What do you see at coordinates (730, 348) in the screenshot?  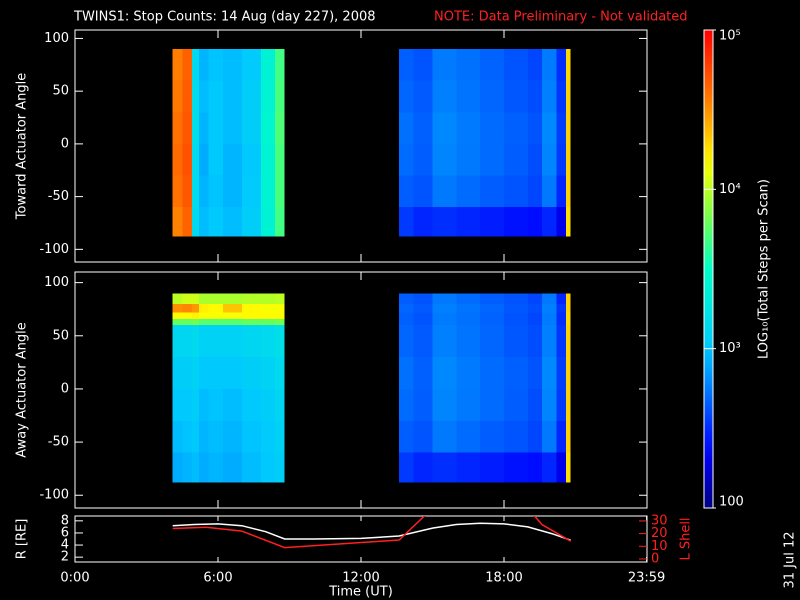 I see `colorbar-tick-label: 10³` at bounding box center [730, 348].